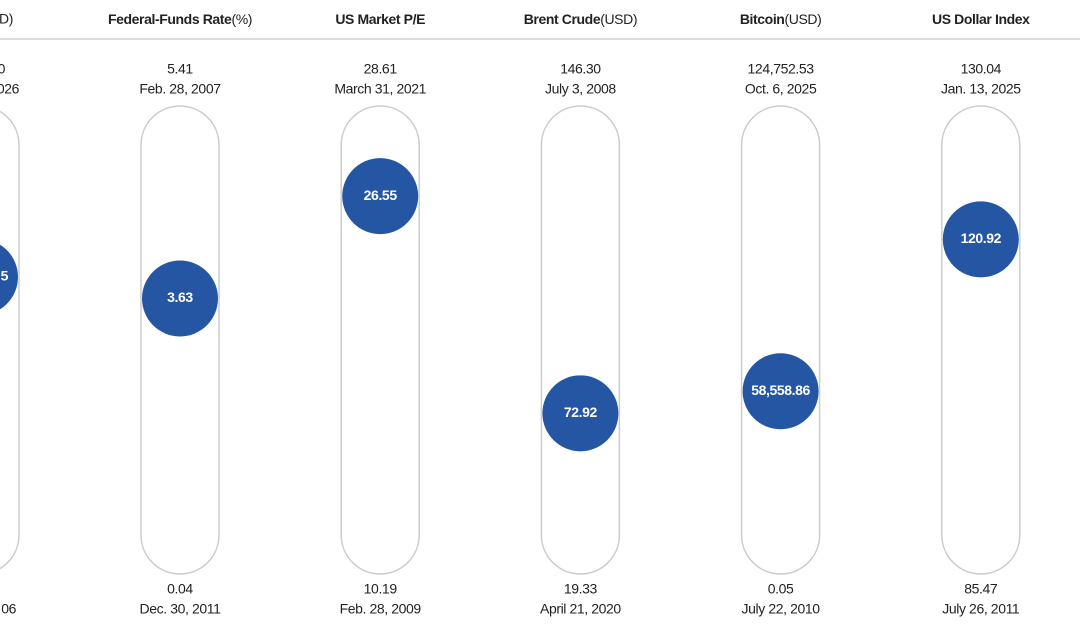 Image resolution: width=1080 pixels, height=631 pixels. What do you see at coordinates (580, 69) in the screenshot?
I see `high-value: 146.30` at bounding box center [580, 69].